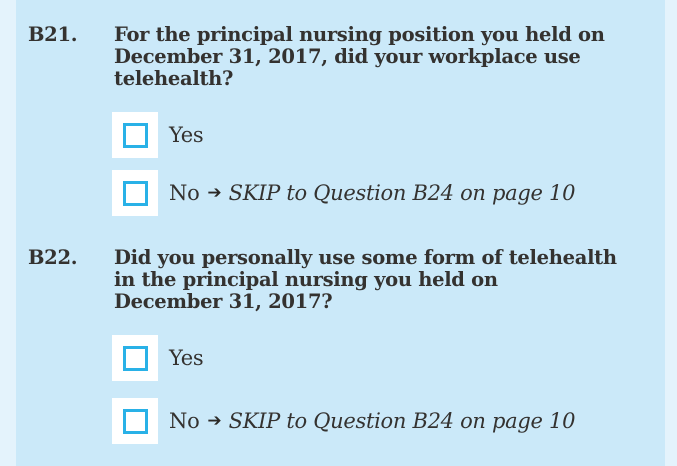 The width and height of the screenshot is (677, 466). Describe the element at coordinates (53, 257) in the screenshot. I see `question-number: B22.` at that location.